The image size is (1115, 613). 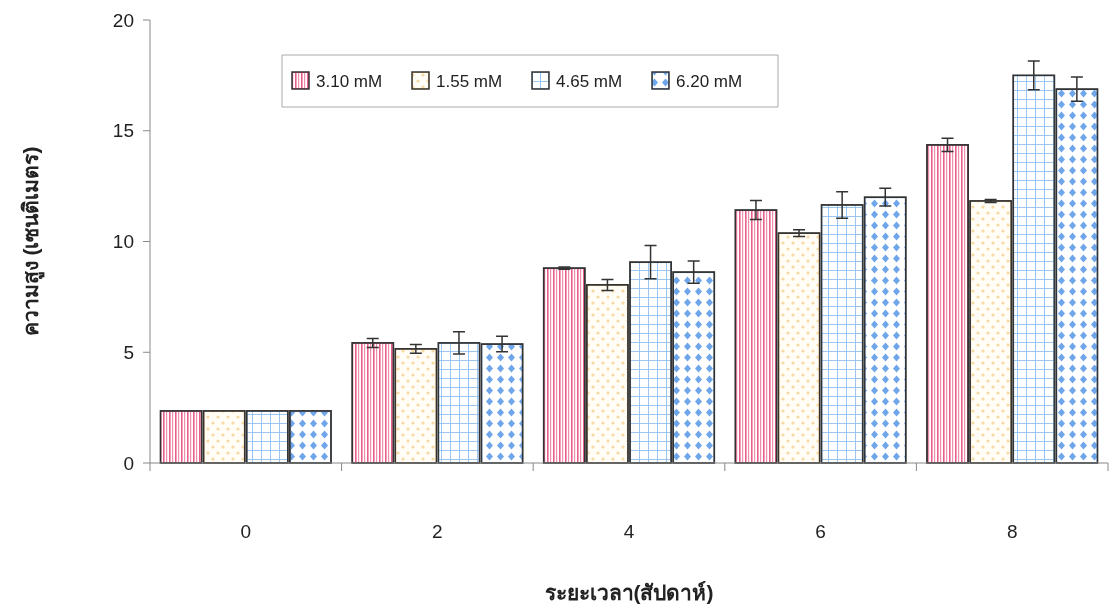 I want to click on legend-label: 4.65 mM, so click(x=589, y=81).